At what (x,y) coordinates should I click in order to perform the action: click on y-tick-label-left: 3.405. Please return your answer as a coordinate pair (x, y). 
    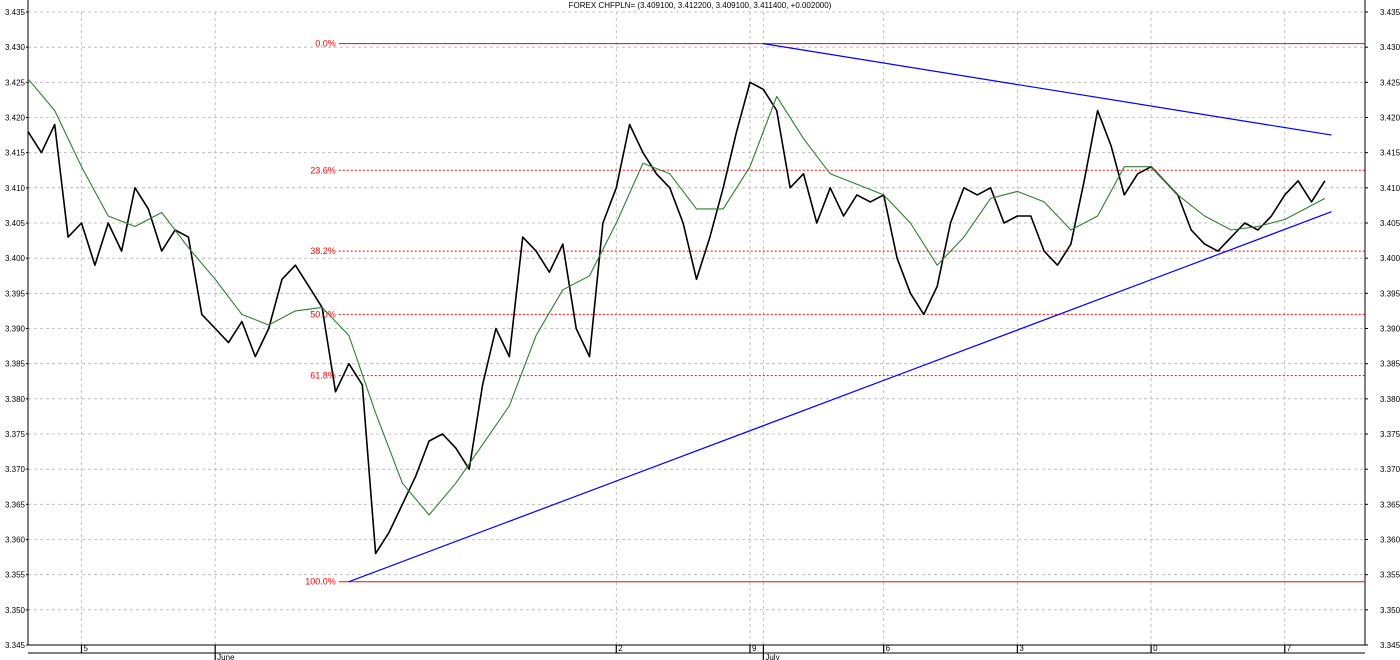
    Looking at the image, I should click on (15, 223).